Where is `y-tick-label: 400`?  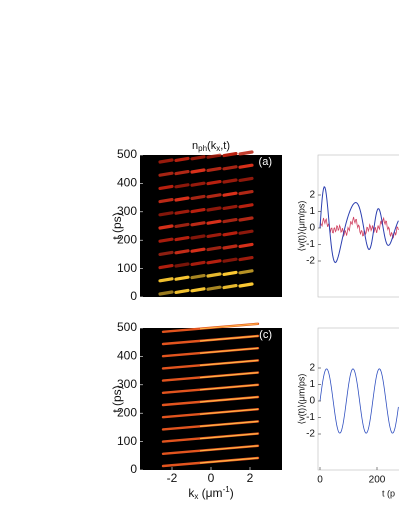 y-tick-label: 400 is located at coordinates (127, 356).